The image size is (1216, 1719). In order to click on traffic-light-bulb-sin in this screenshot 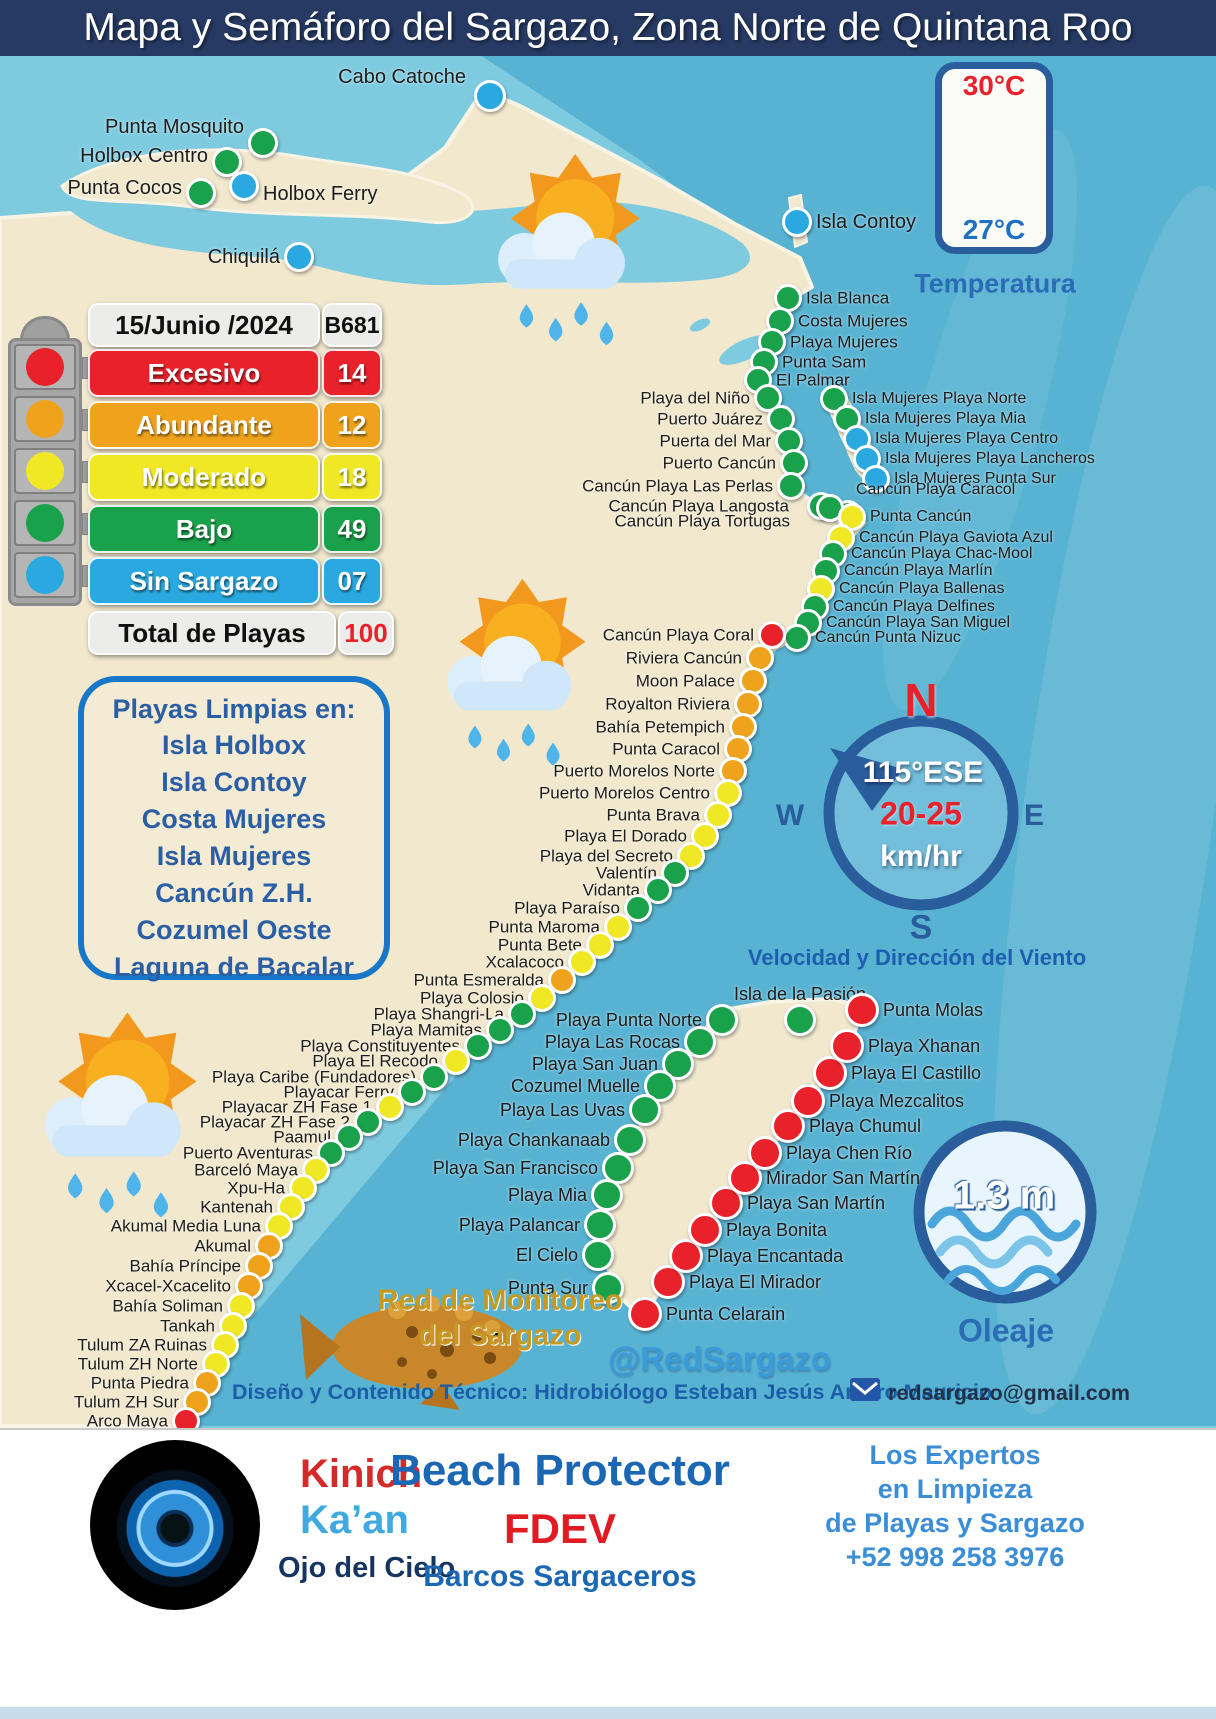, I will do `click(45, 575)`.